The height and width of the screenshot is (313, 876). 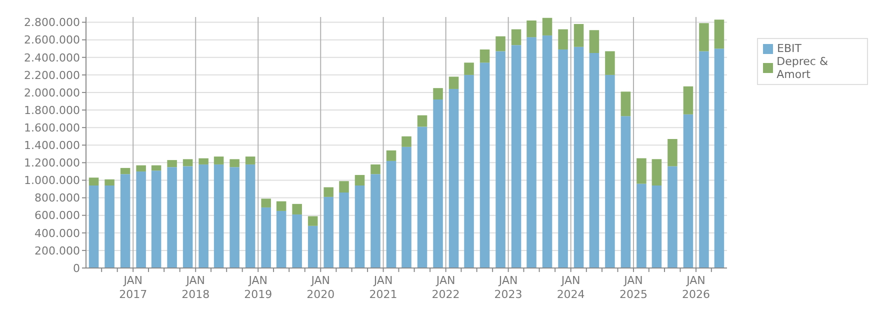 What do you see at coordinates (57, 198) in the screenshot?
I see `y-tick-label: 800.000` at bounding box center [57, 198].